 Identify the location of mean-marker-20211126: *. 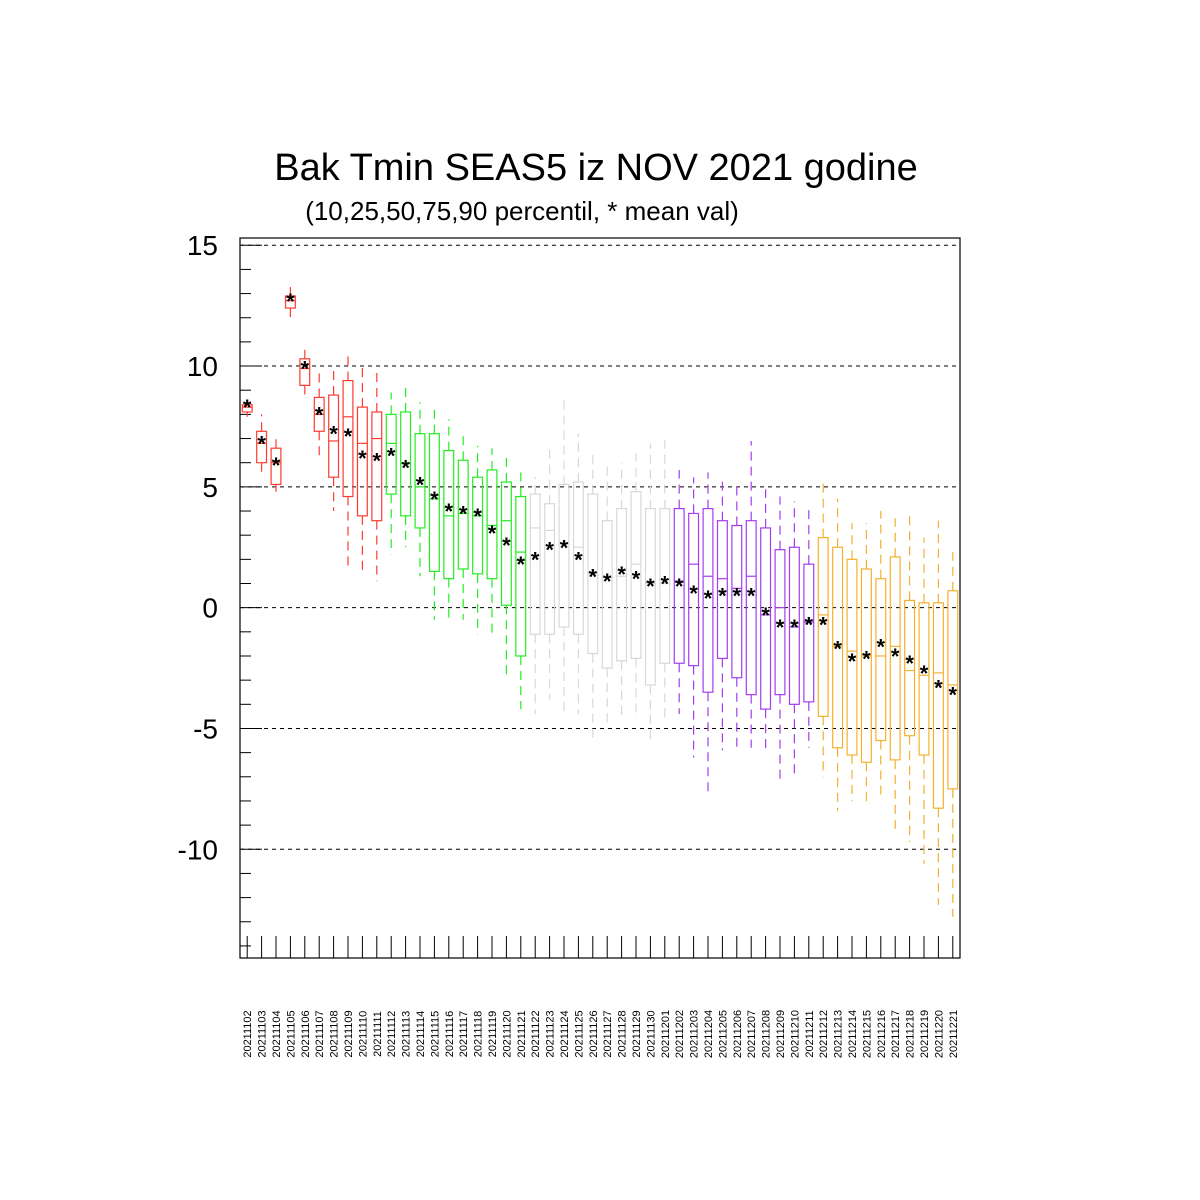
(593, 576).